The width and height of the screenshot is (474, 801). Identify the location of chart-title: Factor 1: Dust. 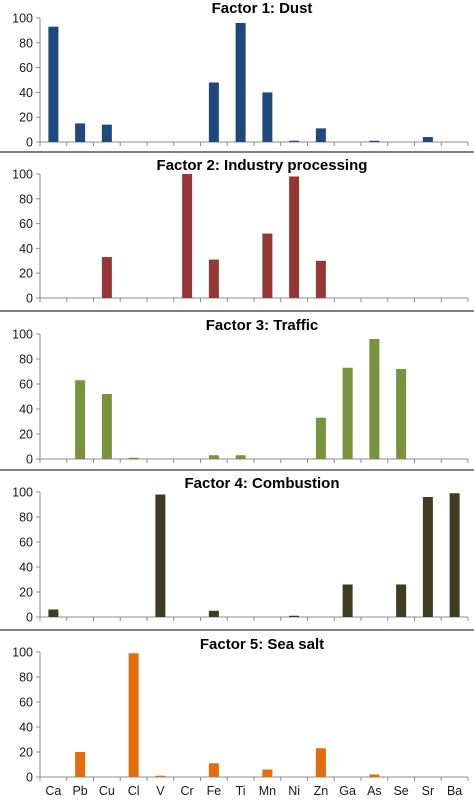
(262, 8).